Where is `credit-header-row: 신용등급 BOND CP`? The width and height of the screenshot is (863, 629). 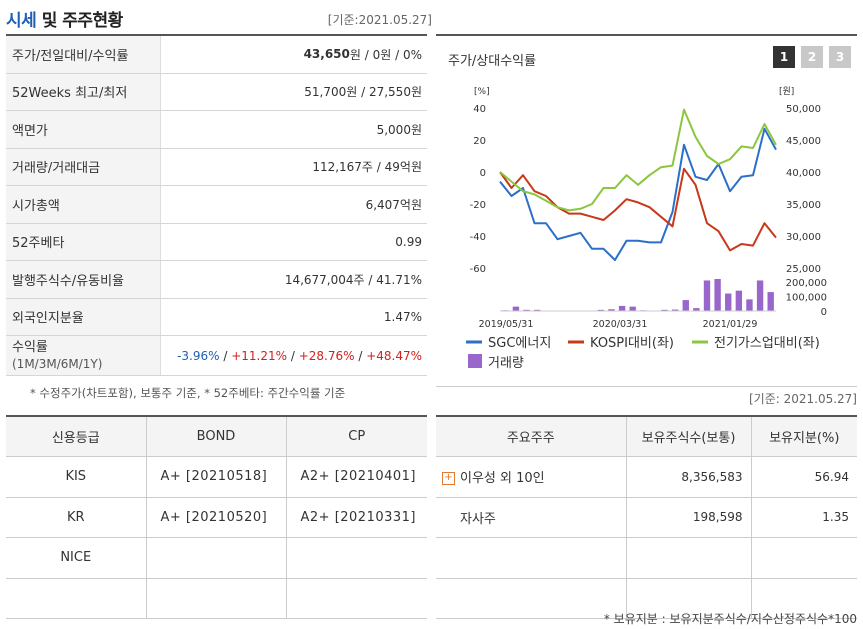 credit-header-row: 신용등급 BOND CP is located at coordinates (216, 436).